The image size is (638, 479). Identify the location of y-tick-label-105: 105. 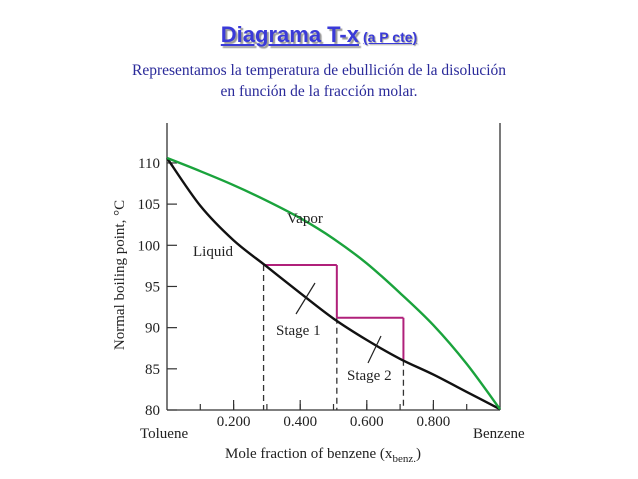
(149, 205).